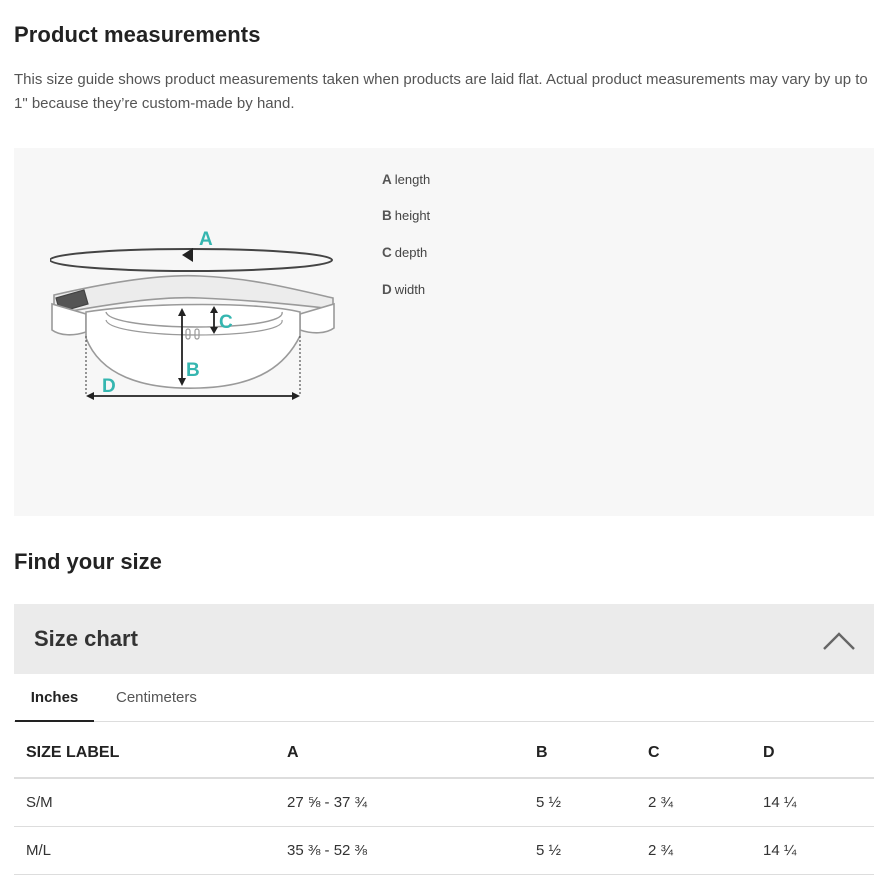 This screenshot has height=894, width=890. What do you see at coordinates (86, 638) in the screenshot?
I see `size-chart-title: Size chart` at bounding box center [86, 638].